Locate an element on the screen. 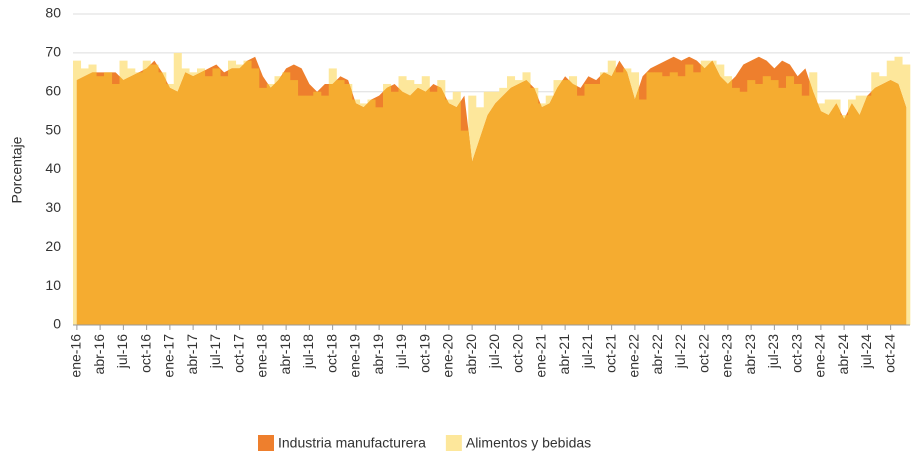 This screenshot has height=460, width=913. x-tick-label: oct-18 is located at coordinates (331, 353).